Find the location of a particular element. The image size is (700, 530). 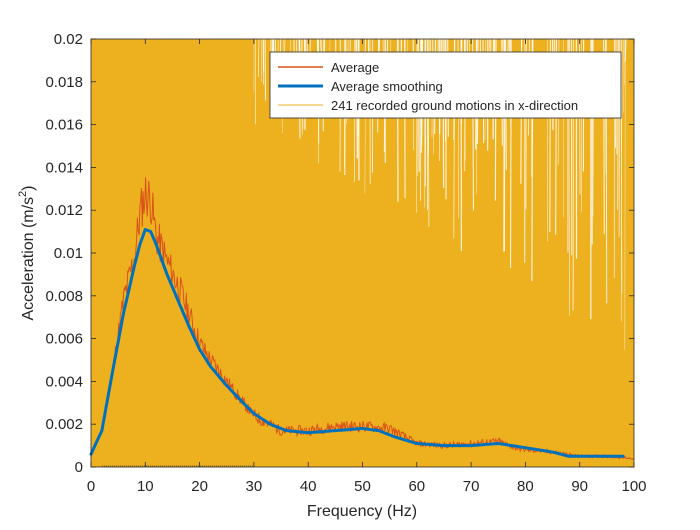

x-tick-label: 10 is located at coordinates (145, 486).